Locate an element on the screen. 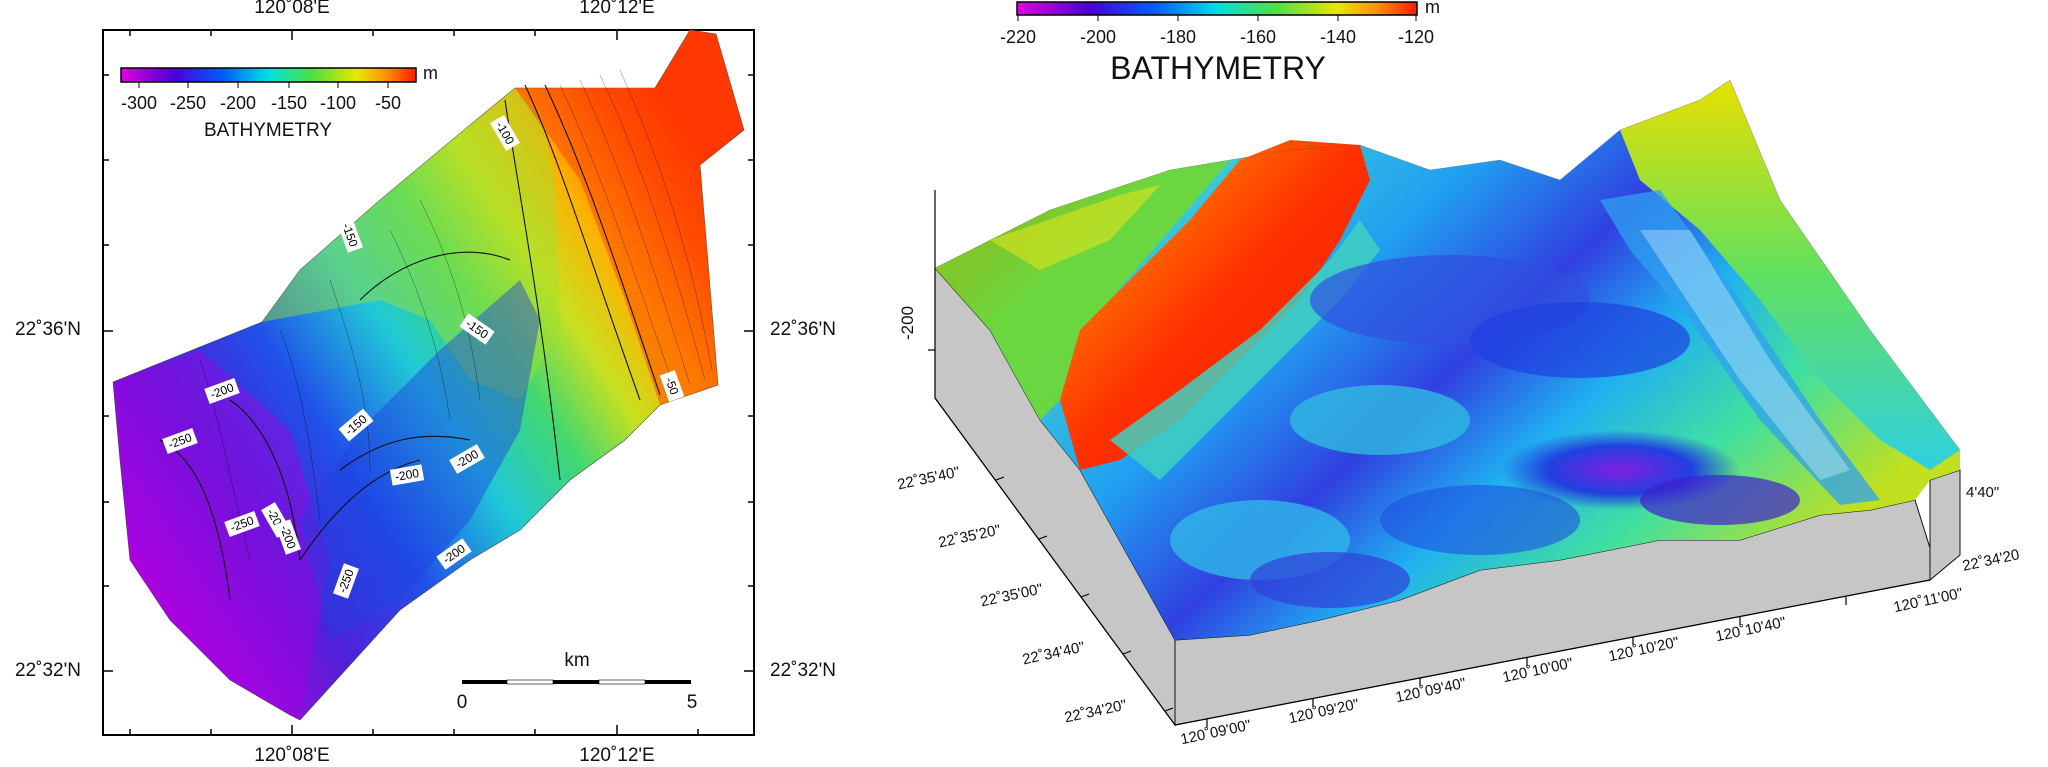 The width and height of the screenshot is (2048, 767). colorbar-3d-title: BATHYMETRY is located at coordinates (1218, 68).